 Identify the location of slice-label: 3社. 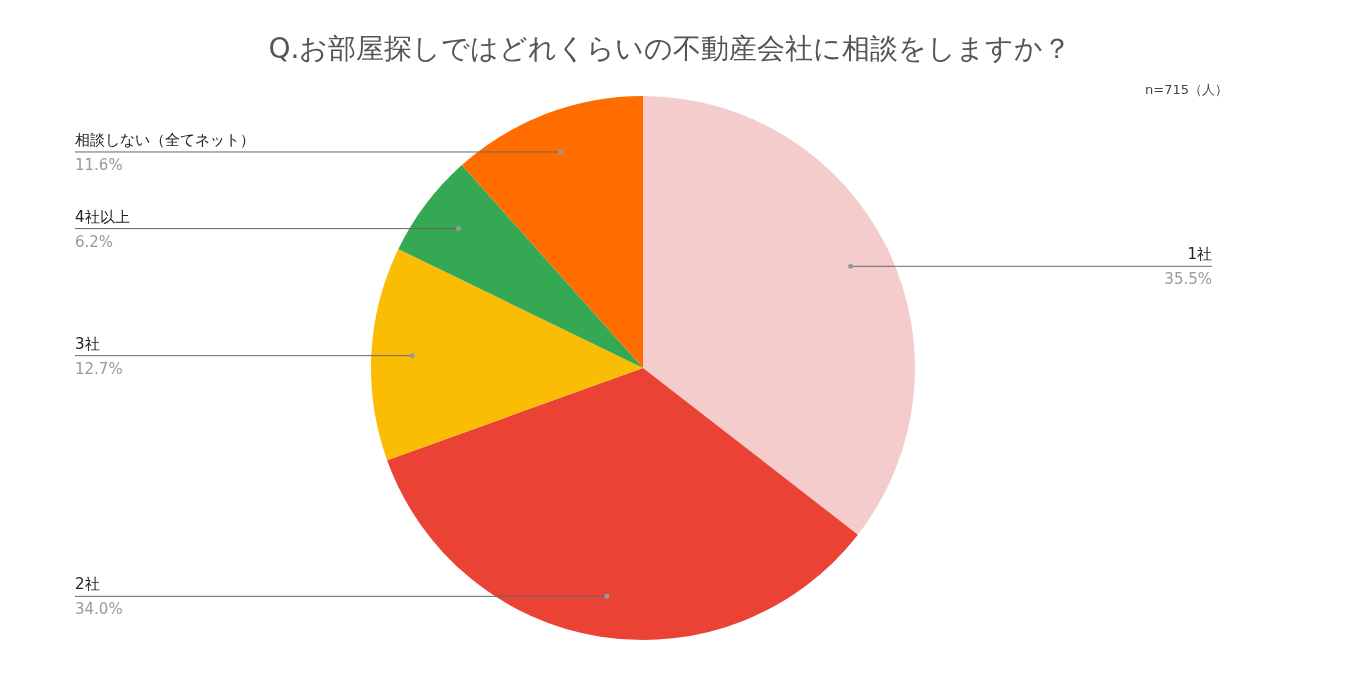
(87, 343).